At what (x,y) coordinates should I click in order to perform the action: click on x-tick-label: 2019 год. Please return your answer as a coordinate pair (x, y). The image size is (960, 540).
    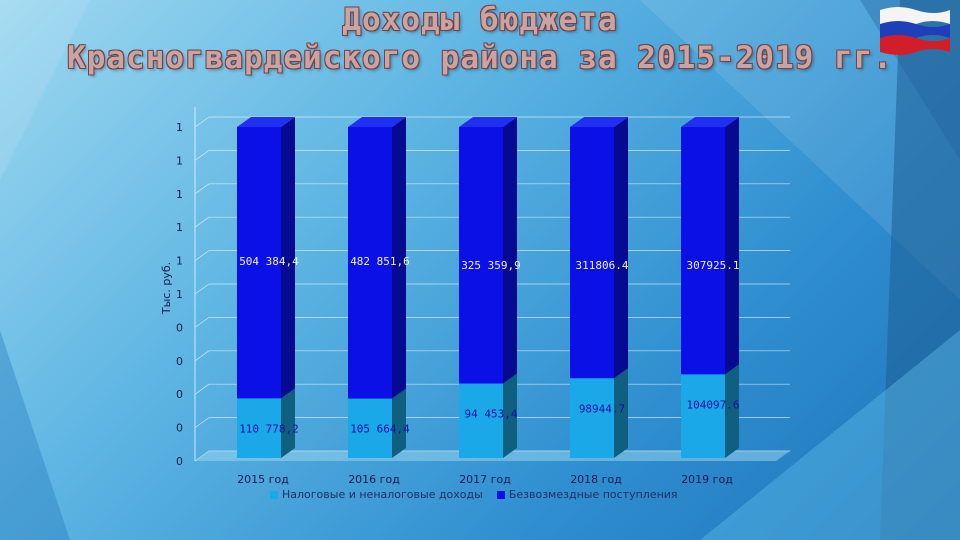
    Looking at the image, I should click on (707, 479).